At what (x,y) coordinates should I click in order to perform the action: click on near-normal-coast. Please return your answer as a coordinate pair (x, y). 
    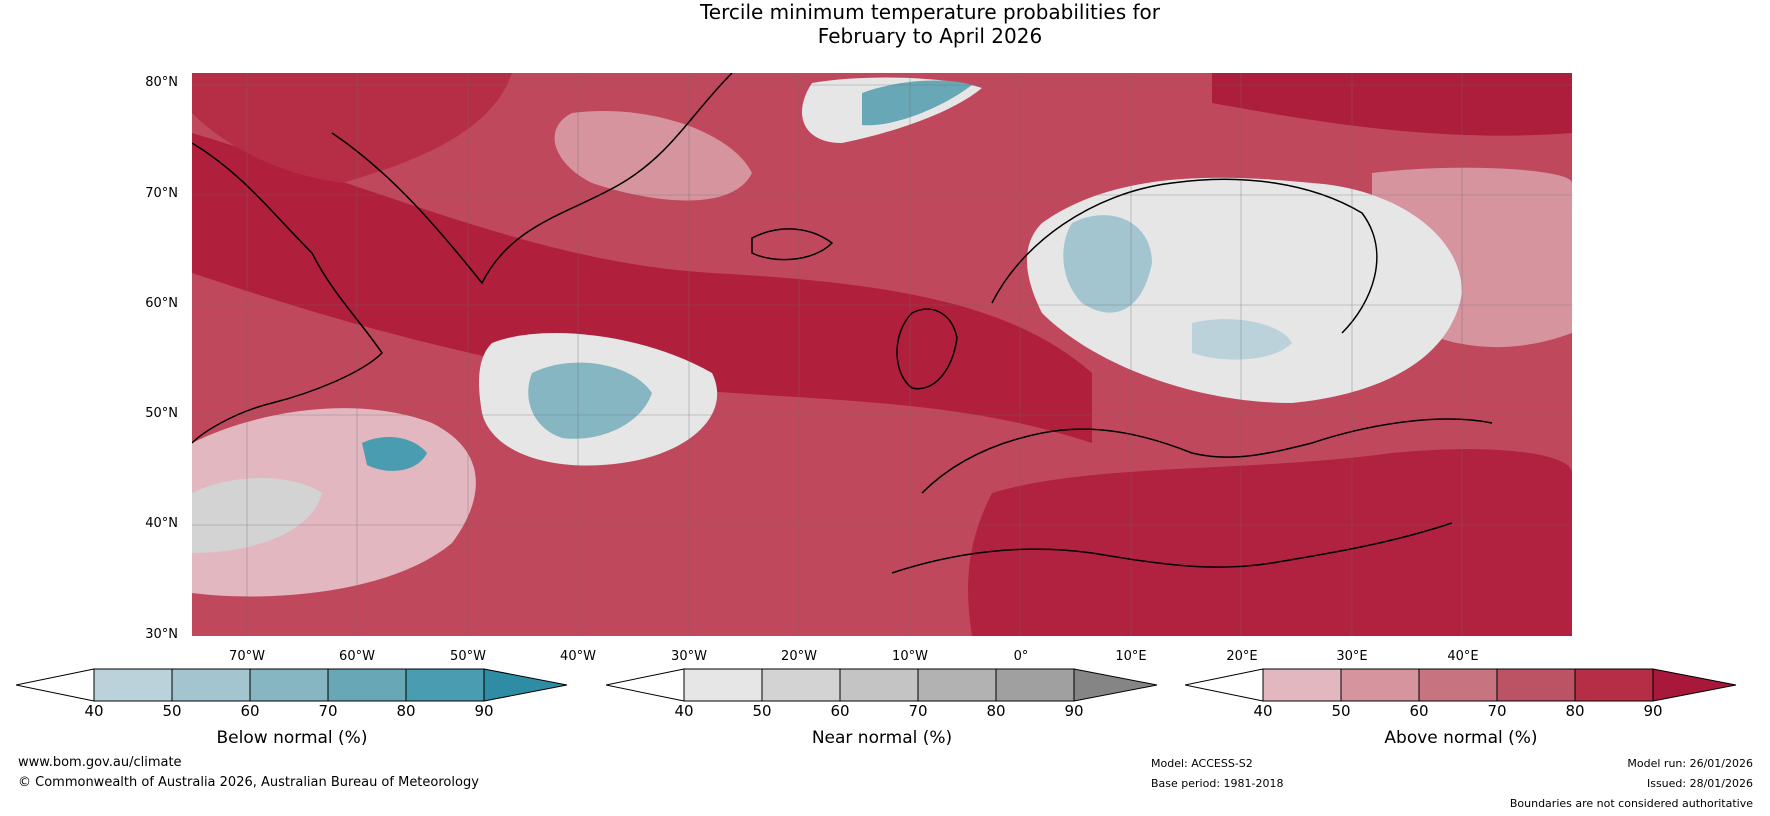
    Looking at the image, I should click on (257, 515).